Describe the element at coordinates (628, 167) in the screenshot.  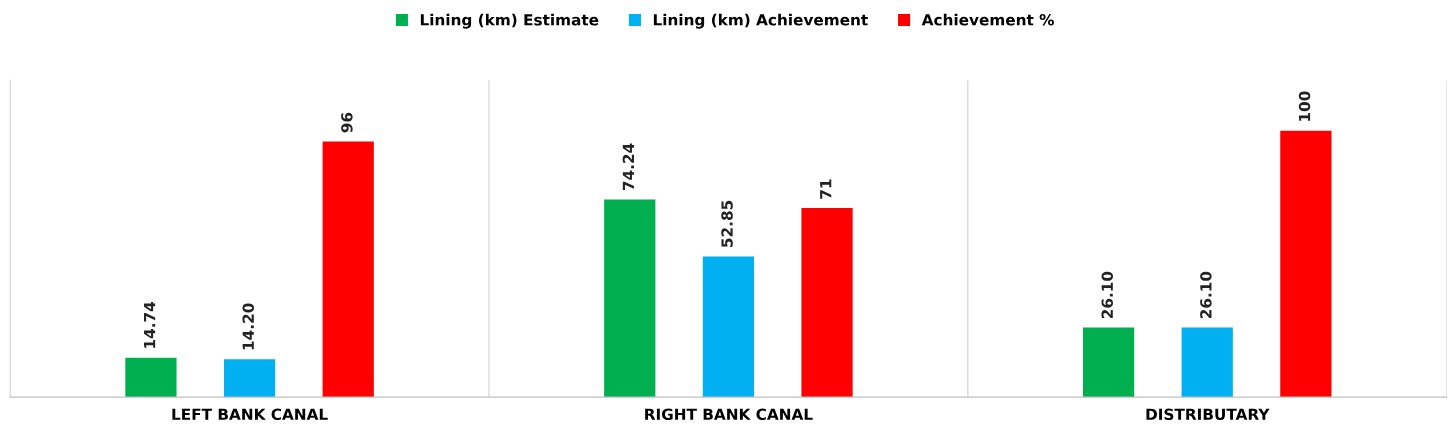
I see `data-label: 74.24` at that location.